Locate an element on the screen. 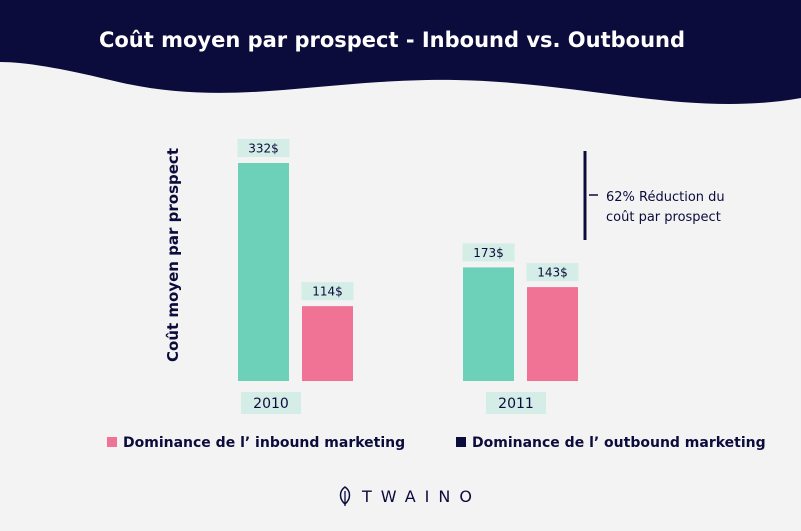 The height and width of the screenshot is (531, 801). legend-swatch-inbound is located at coordinates (112, 442).